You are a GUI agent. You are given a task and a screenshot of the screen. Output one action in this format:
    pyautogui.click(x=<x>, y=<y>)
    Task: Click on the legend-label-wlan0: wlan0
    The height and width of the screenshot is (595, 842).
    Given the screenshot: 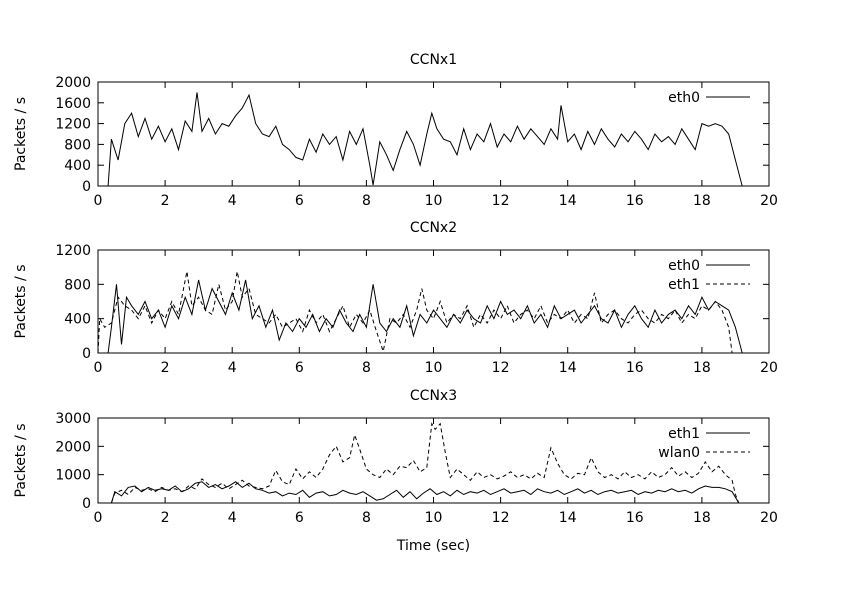 What is the action you would take?
    pyautogui.click(x=679, y=453)
    